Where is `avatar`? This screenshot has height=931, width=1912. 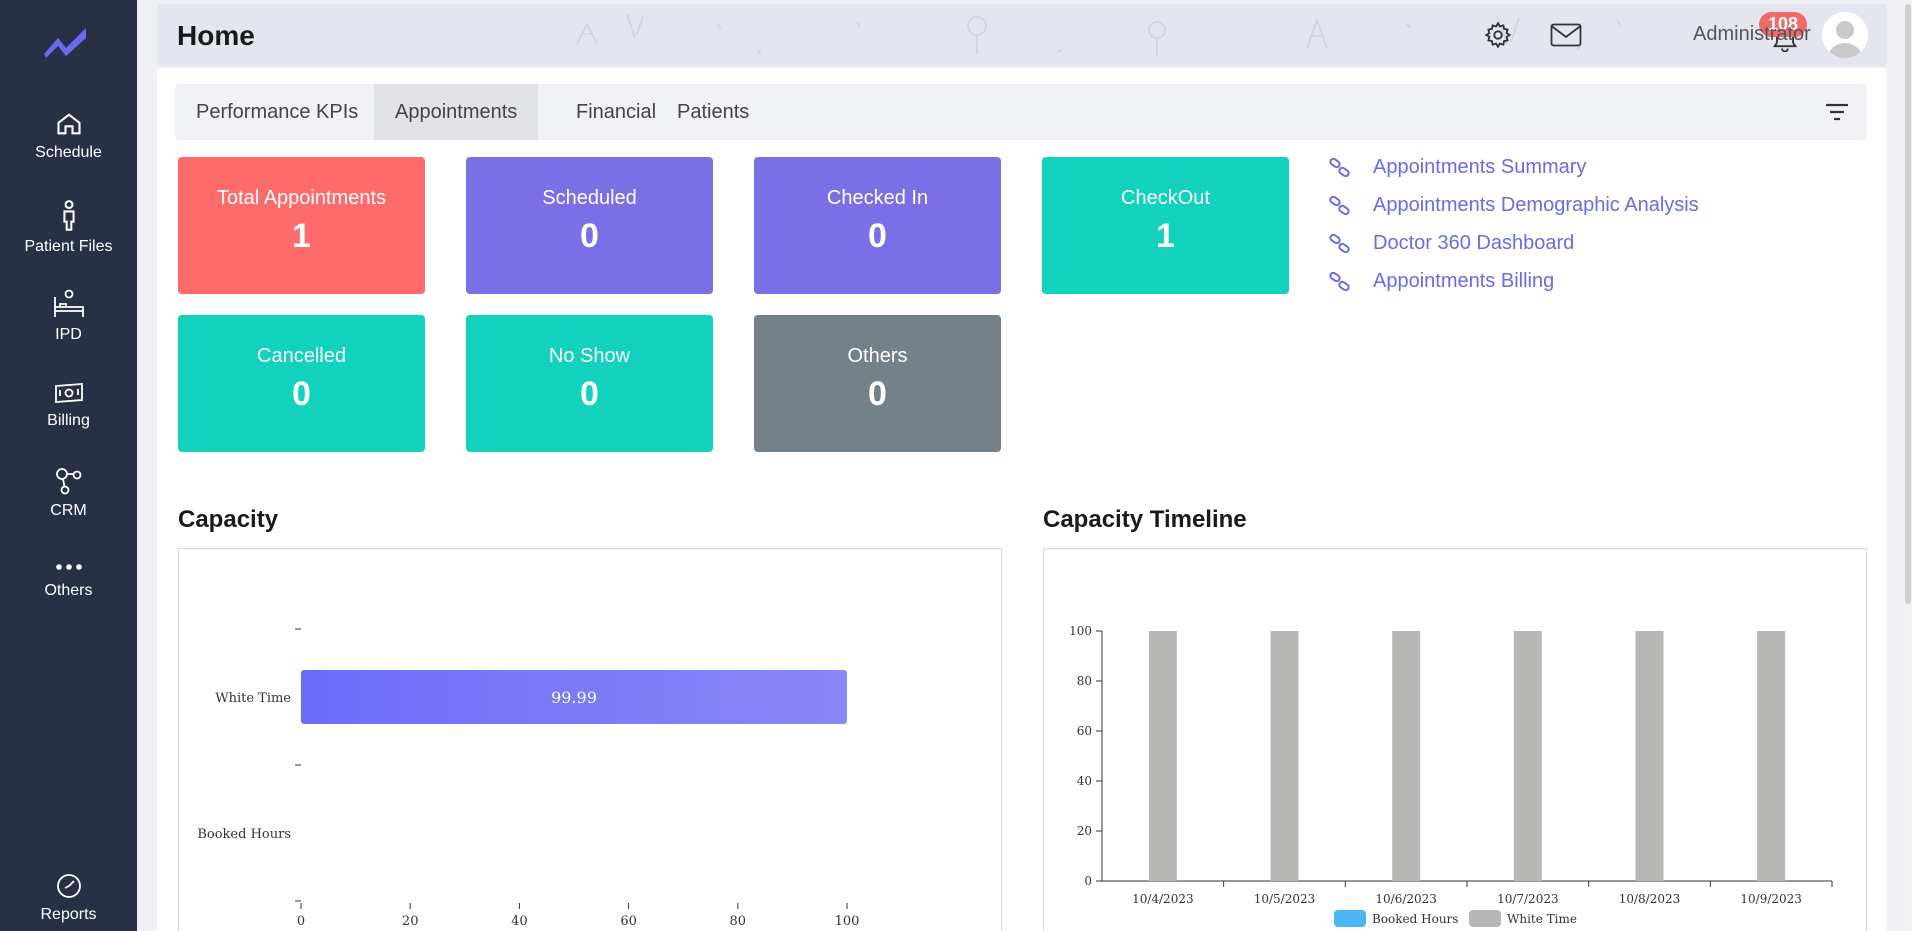
avatar is located at coordinates (1845, 35).